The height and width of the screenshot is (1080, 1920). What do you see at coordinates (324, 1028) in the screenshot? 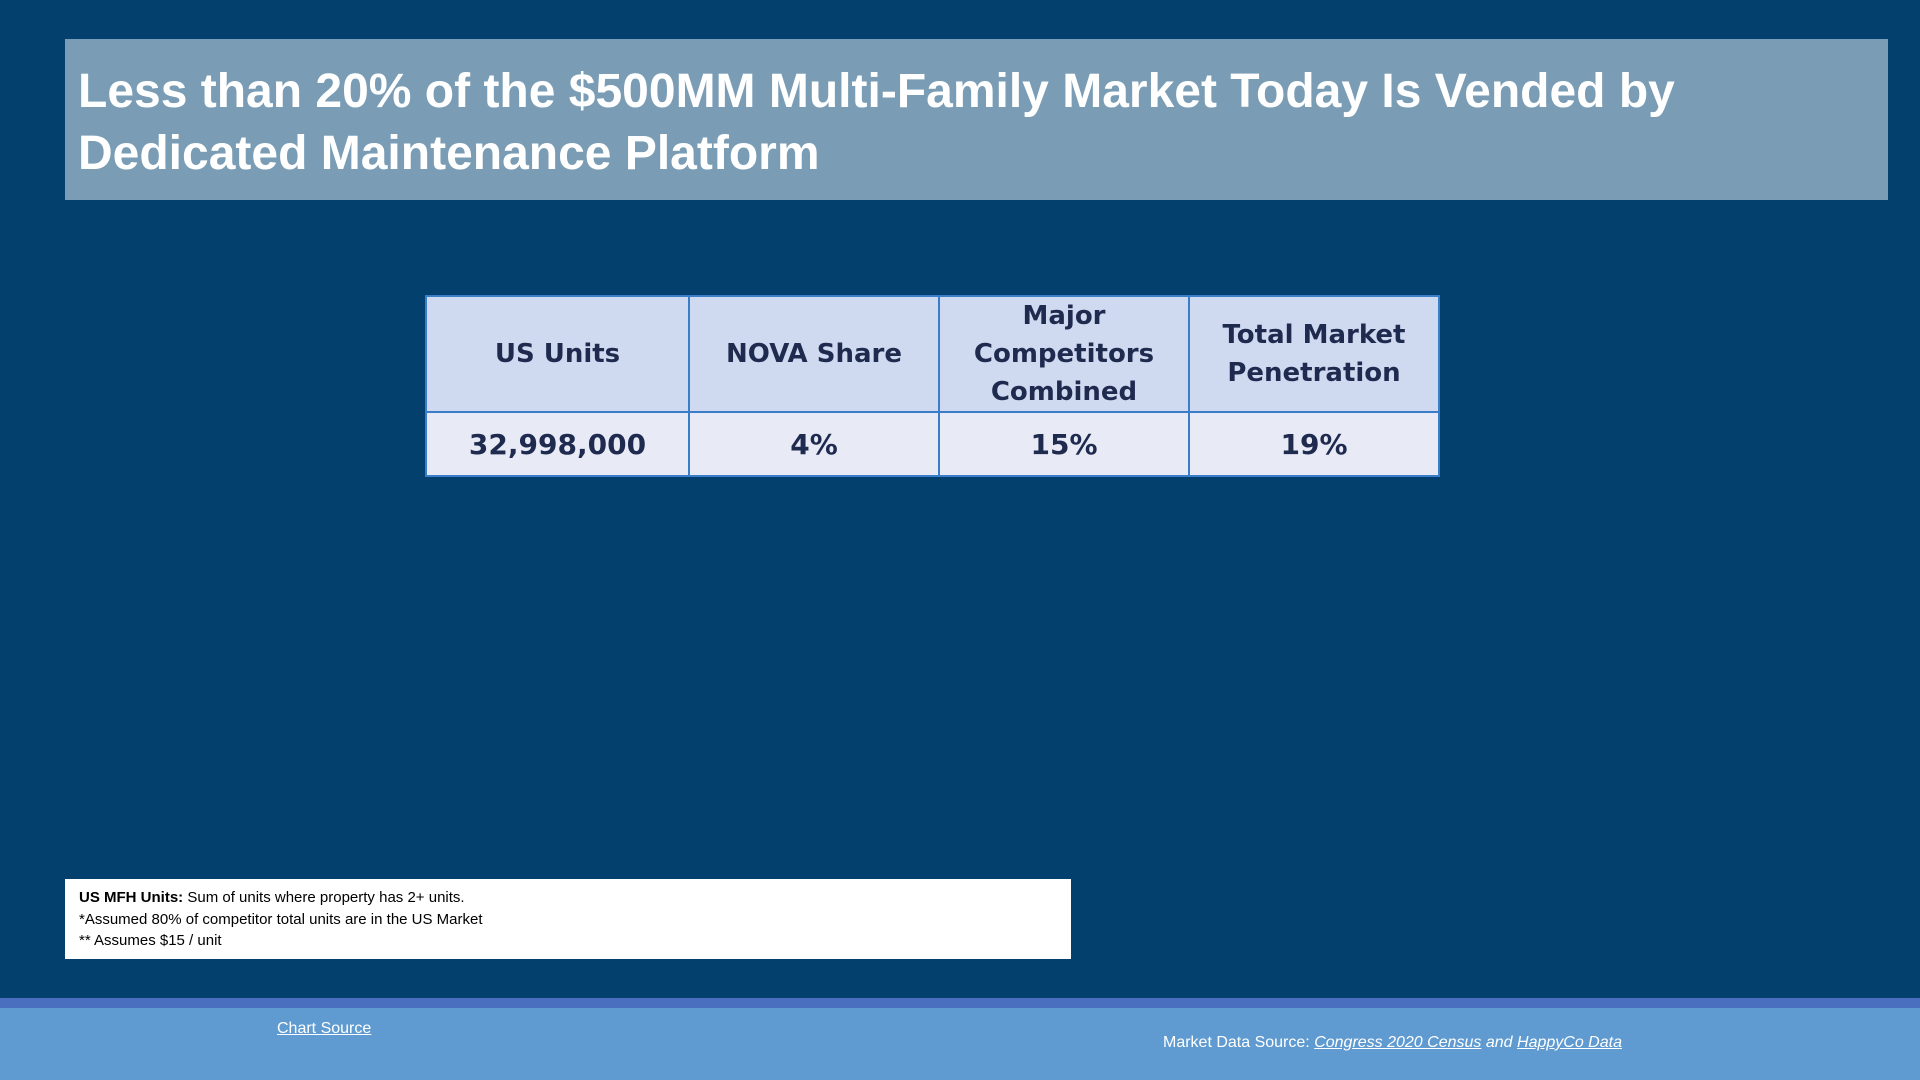
I see `chart-source-link: Chart Source` at bounding box center [324, 1028].